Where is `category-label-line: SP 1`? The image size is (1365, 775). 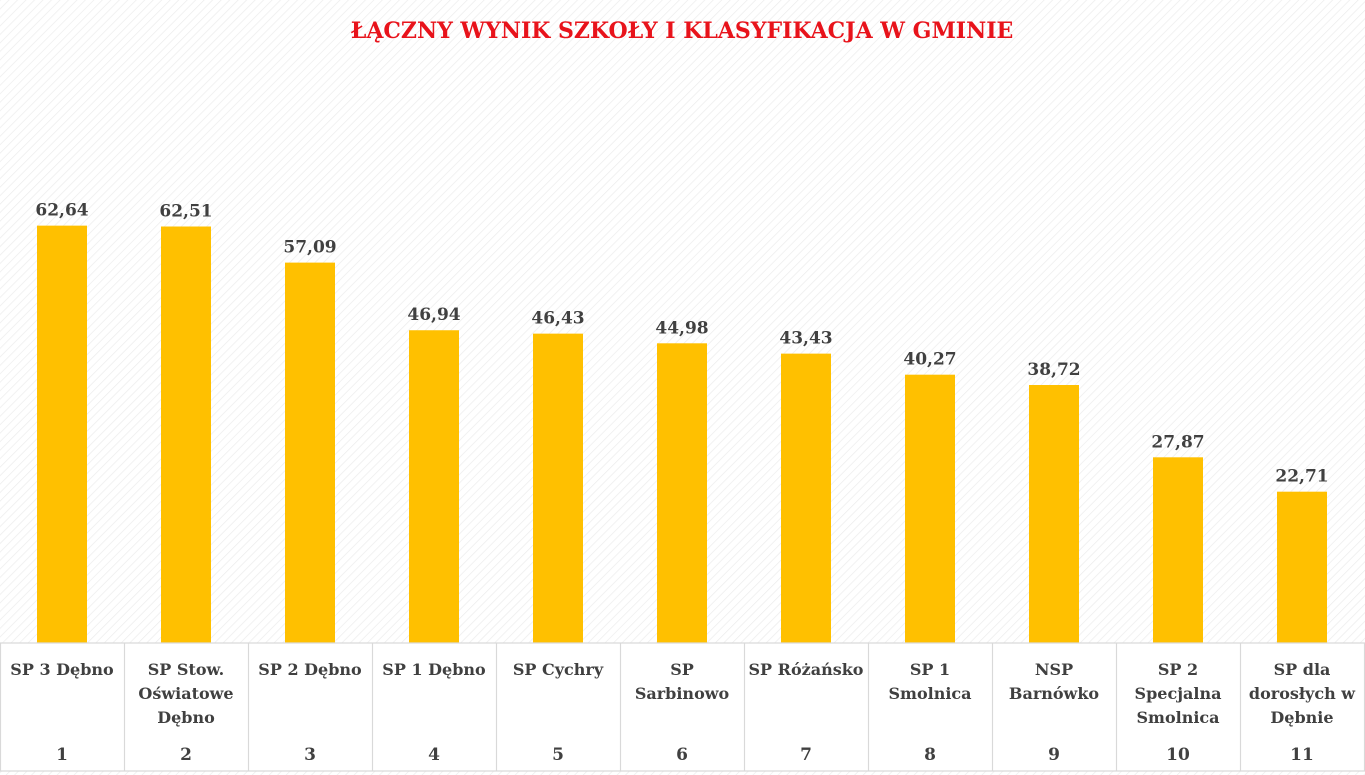
category-label-line: SP 1 is located at coordinates (930, 669).